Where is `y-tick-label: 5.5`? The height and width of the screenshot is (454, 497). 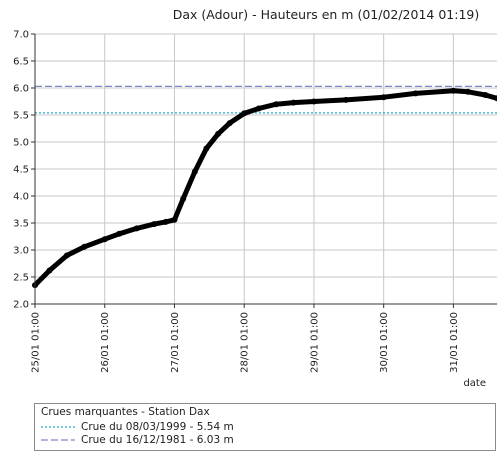
y-tick-label: 5.5 is located at coordinates (21, 116).